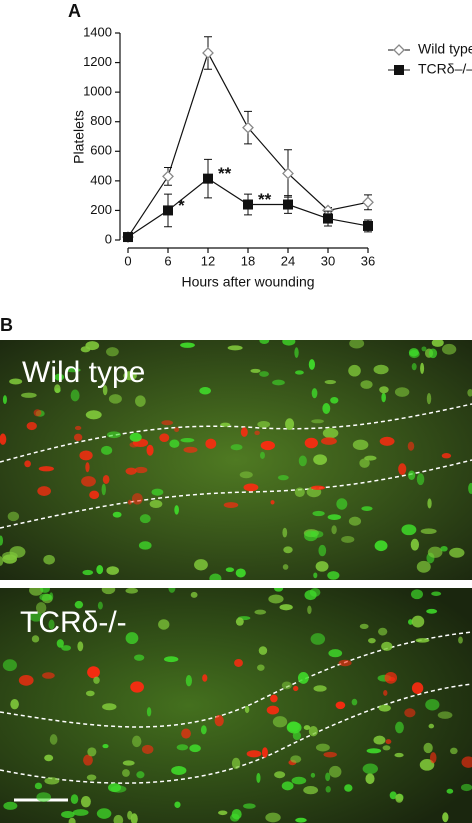 The height and width of the screenshot is (823, 472). Describe the element at coordinates (83, 372) in the screenshot. I see `image-label: Wild type` at that location.